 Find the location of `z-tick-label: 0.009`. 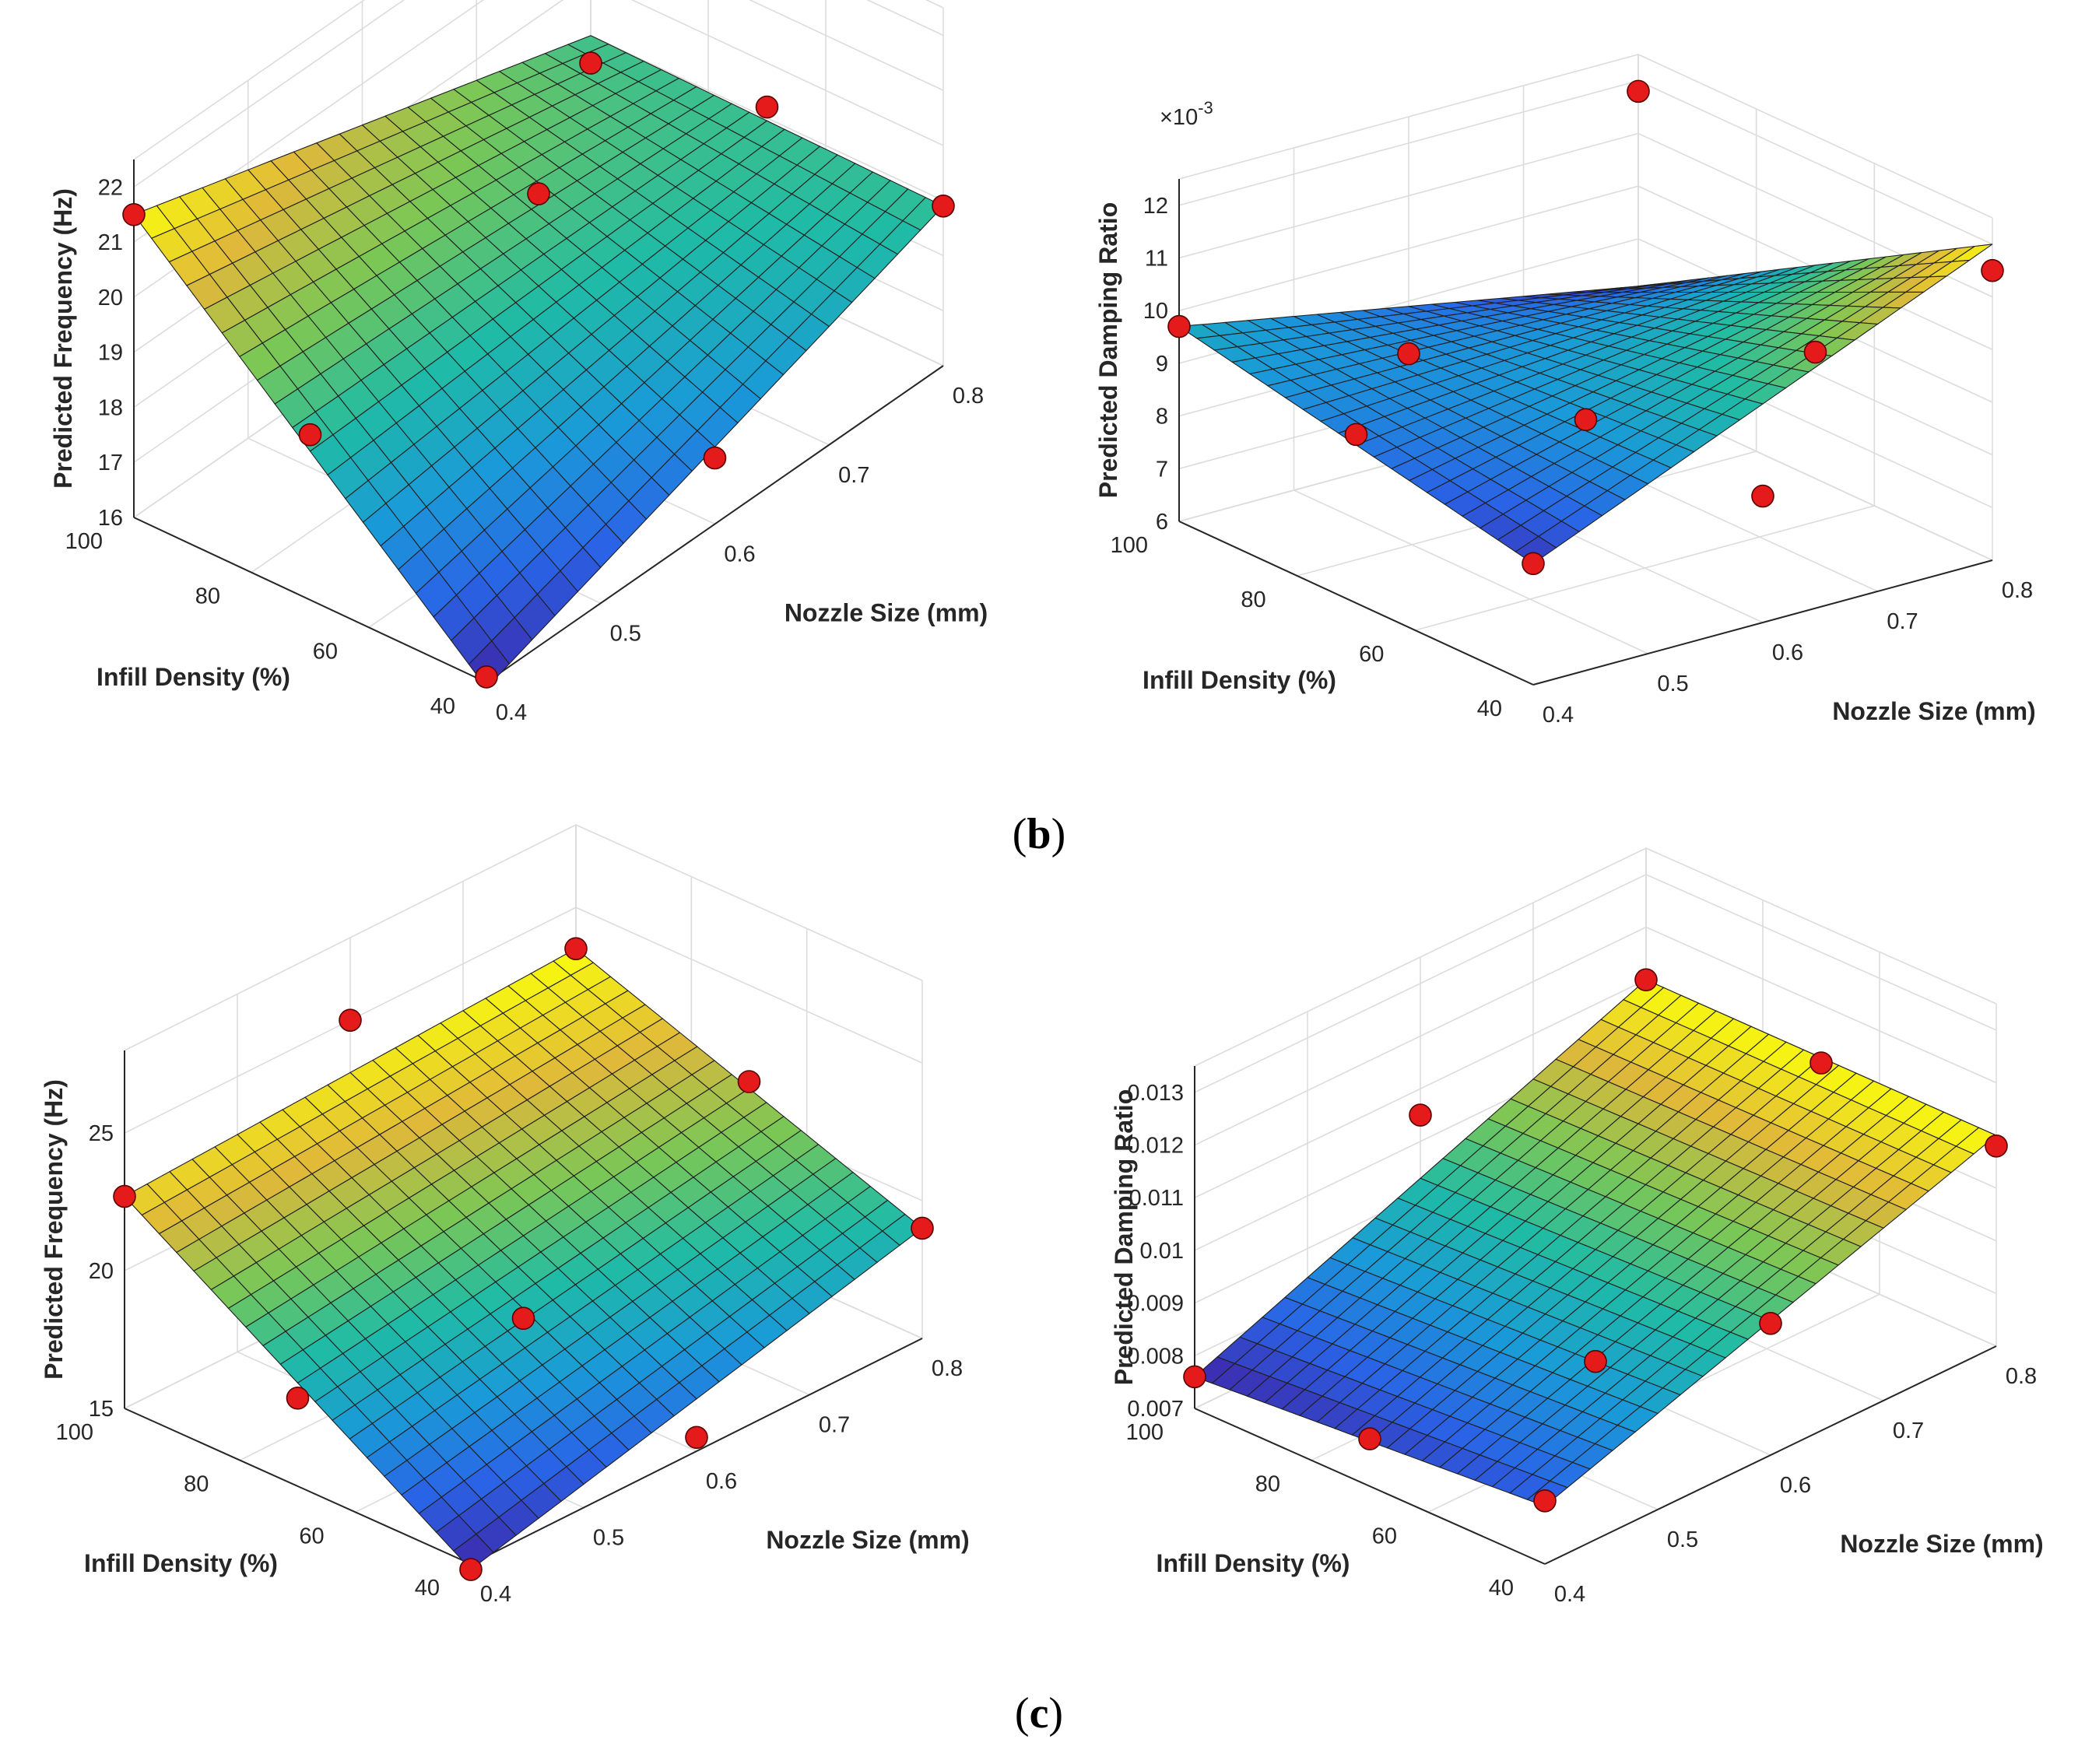

z-tick-label: 0.009 is located at coordinates (1155, 1304).